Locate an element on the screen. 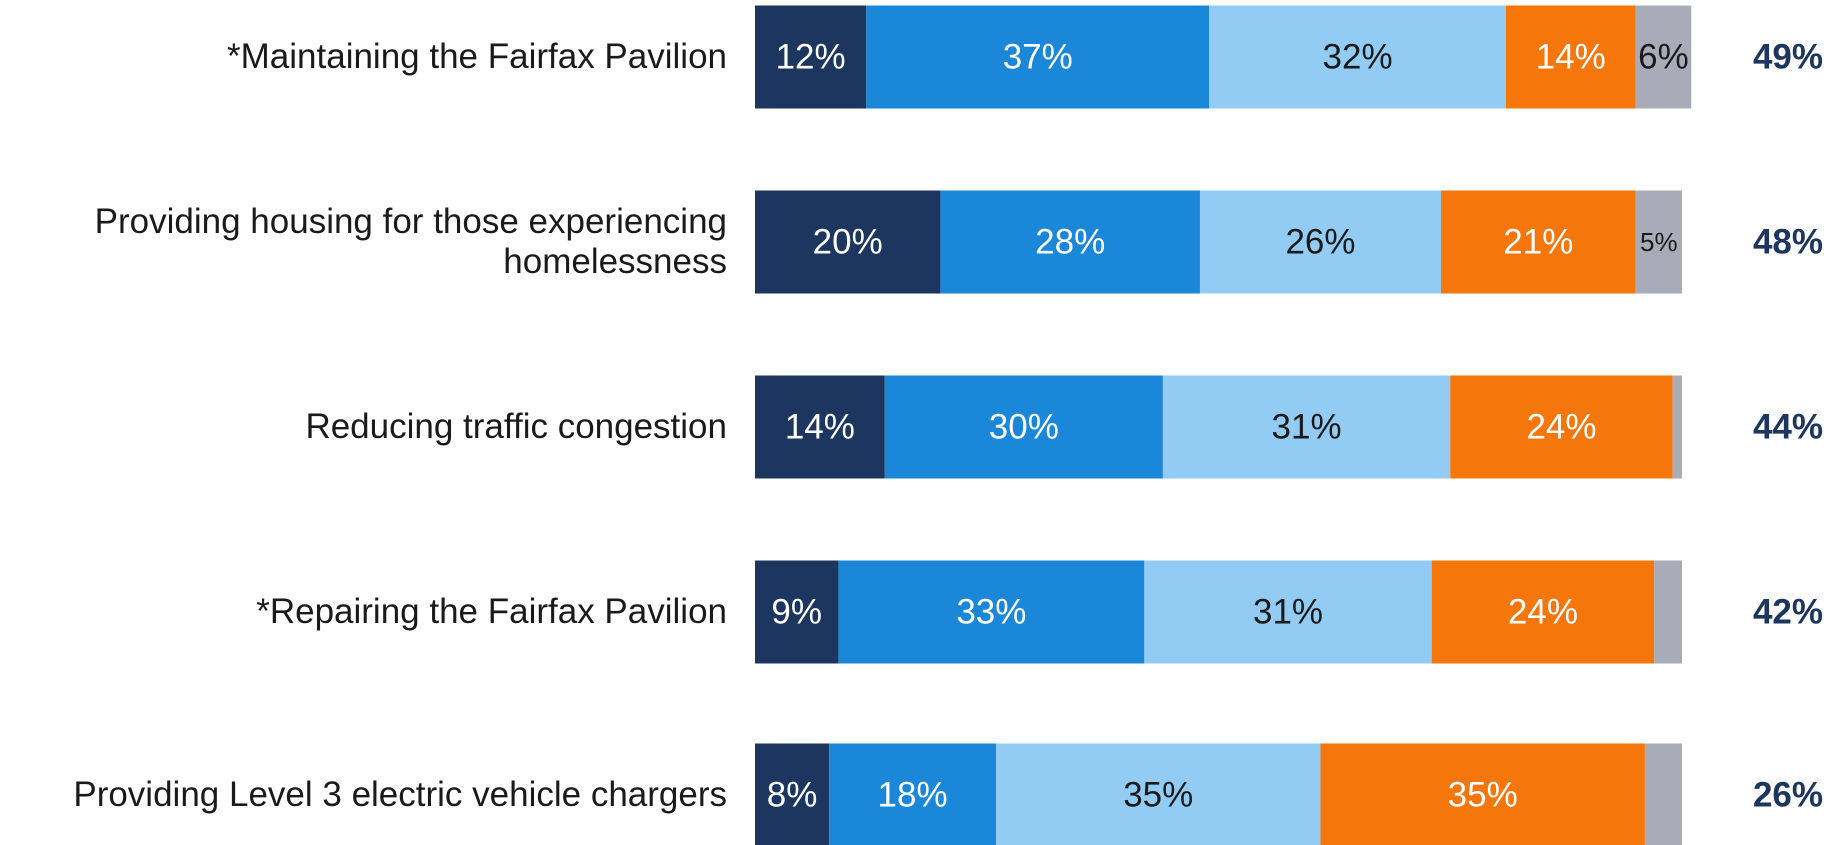 This screenshot has height=845, width=1841. data-label: 6% is located at coordinates (1663, 57).